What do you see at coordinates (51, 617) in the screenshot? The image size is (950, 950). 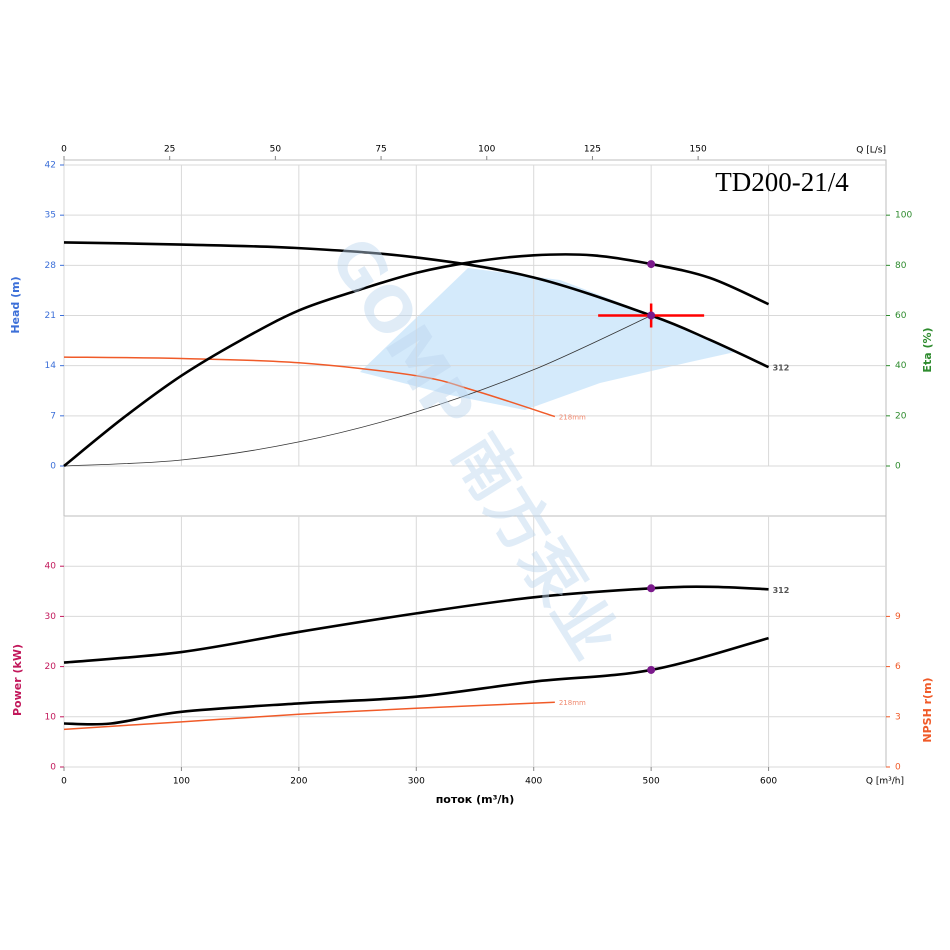 I see `y-tick-label: 30` at bounding box center [51, 617].